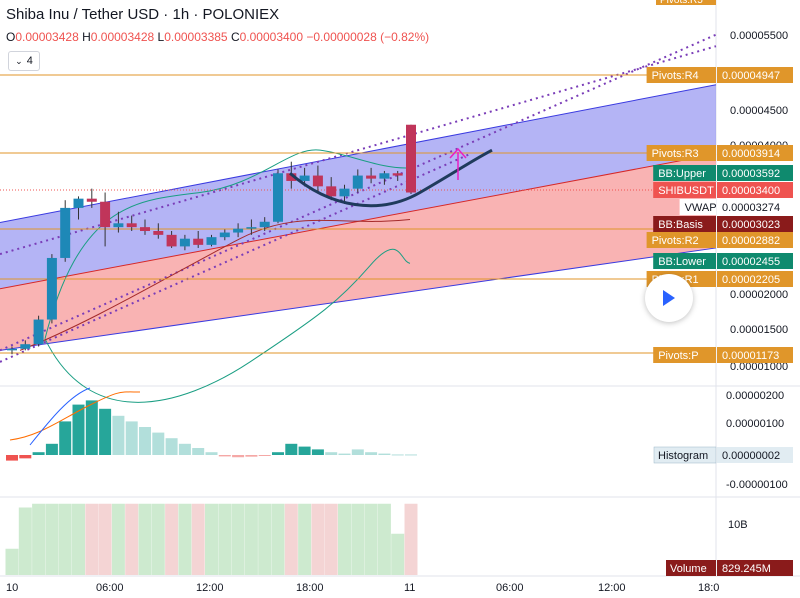  I want to click on macd-line, so click(60, 416).